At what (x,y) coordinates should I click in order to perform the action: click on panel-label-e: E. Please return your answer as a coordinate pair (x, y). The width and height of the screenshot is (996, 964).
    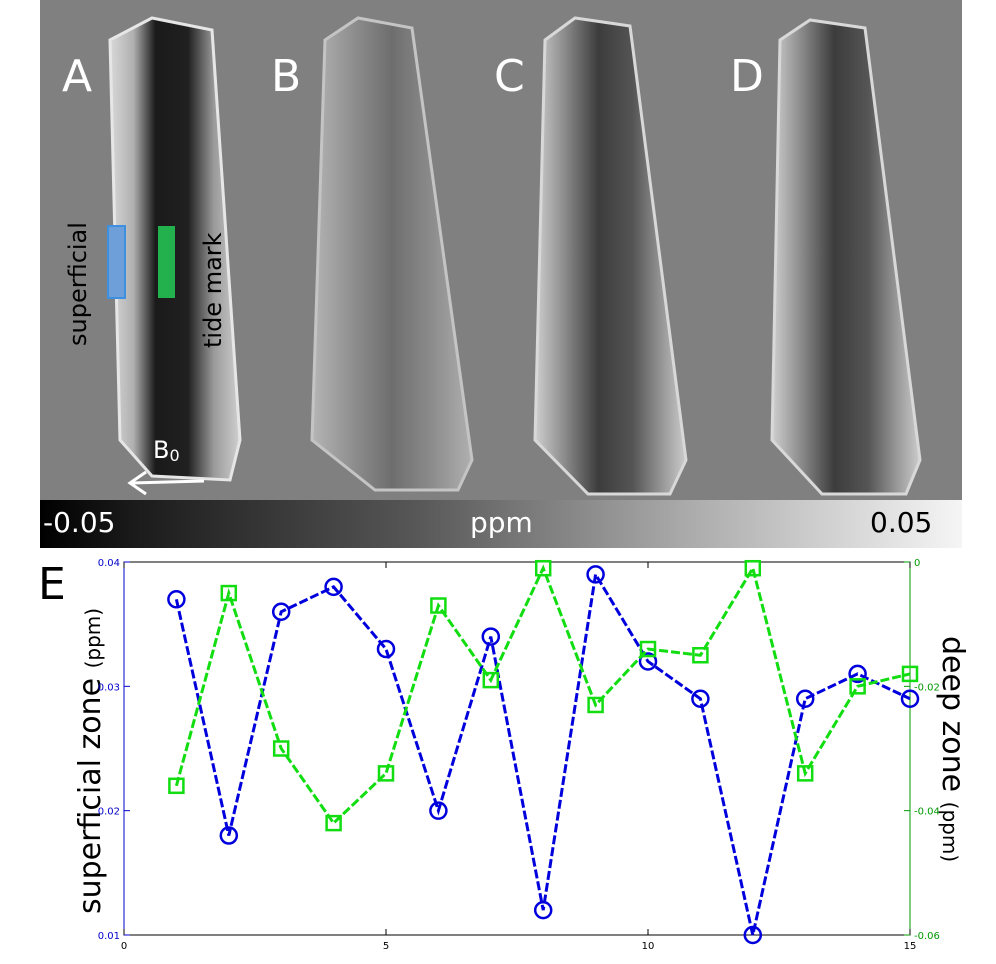
    Looking at the image, I should click on (52, 584).